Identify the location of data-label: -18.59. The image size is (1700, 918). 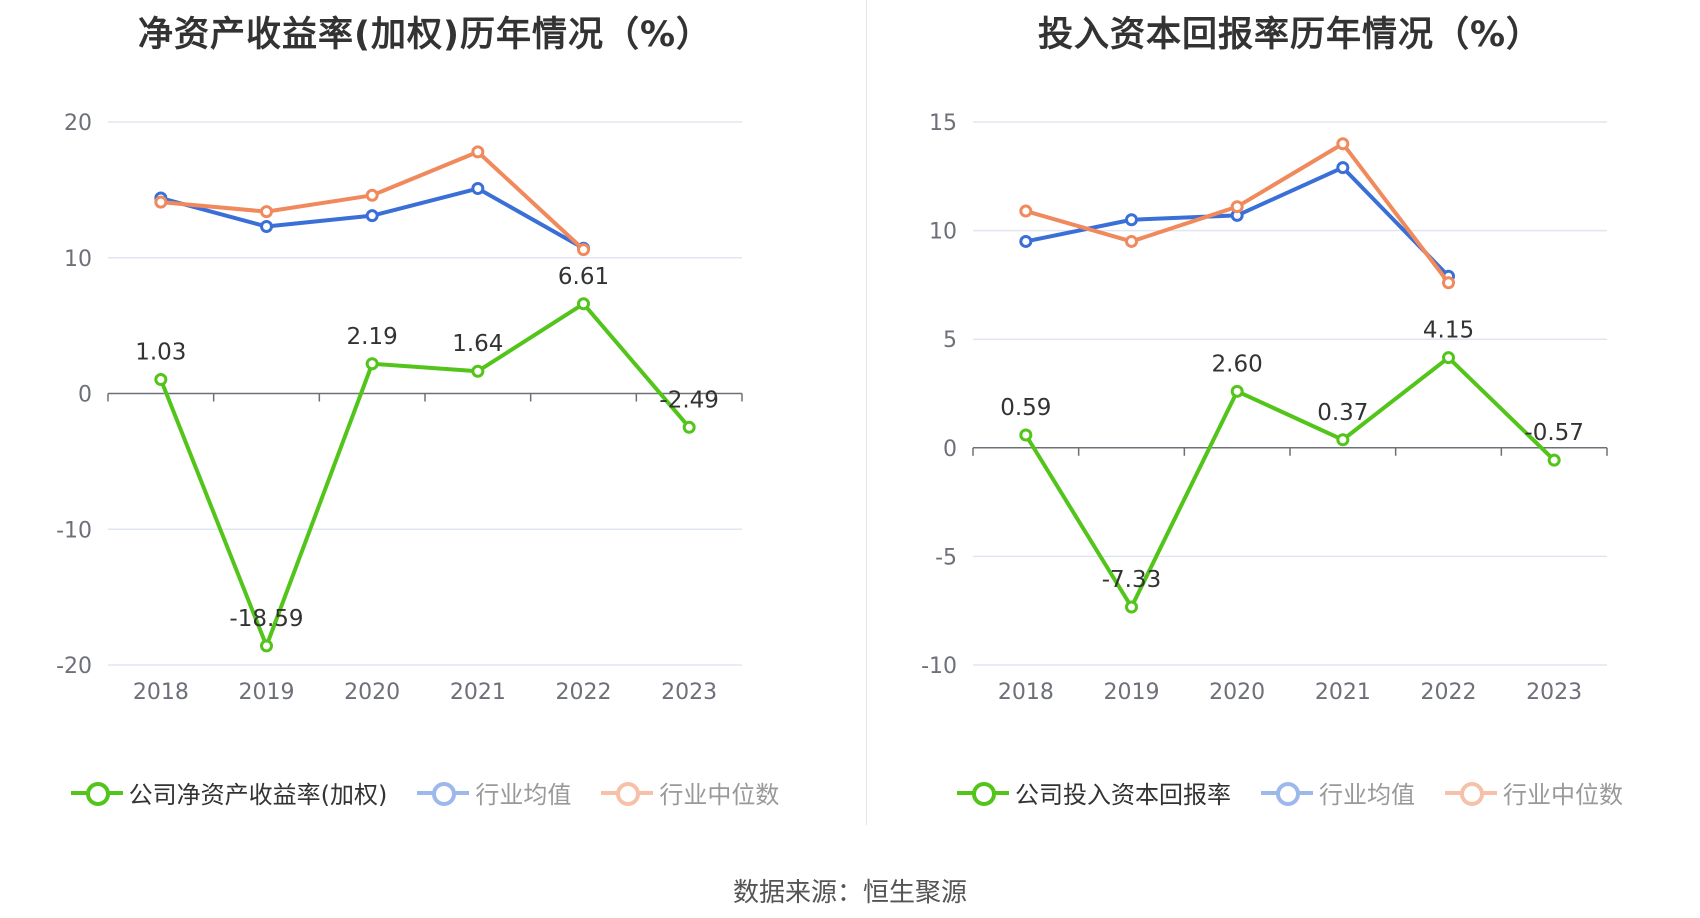
(266, 619).